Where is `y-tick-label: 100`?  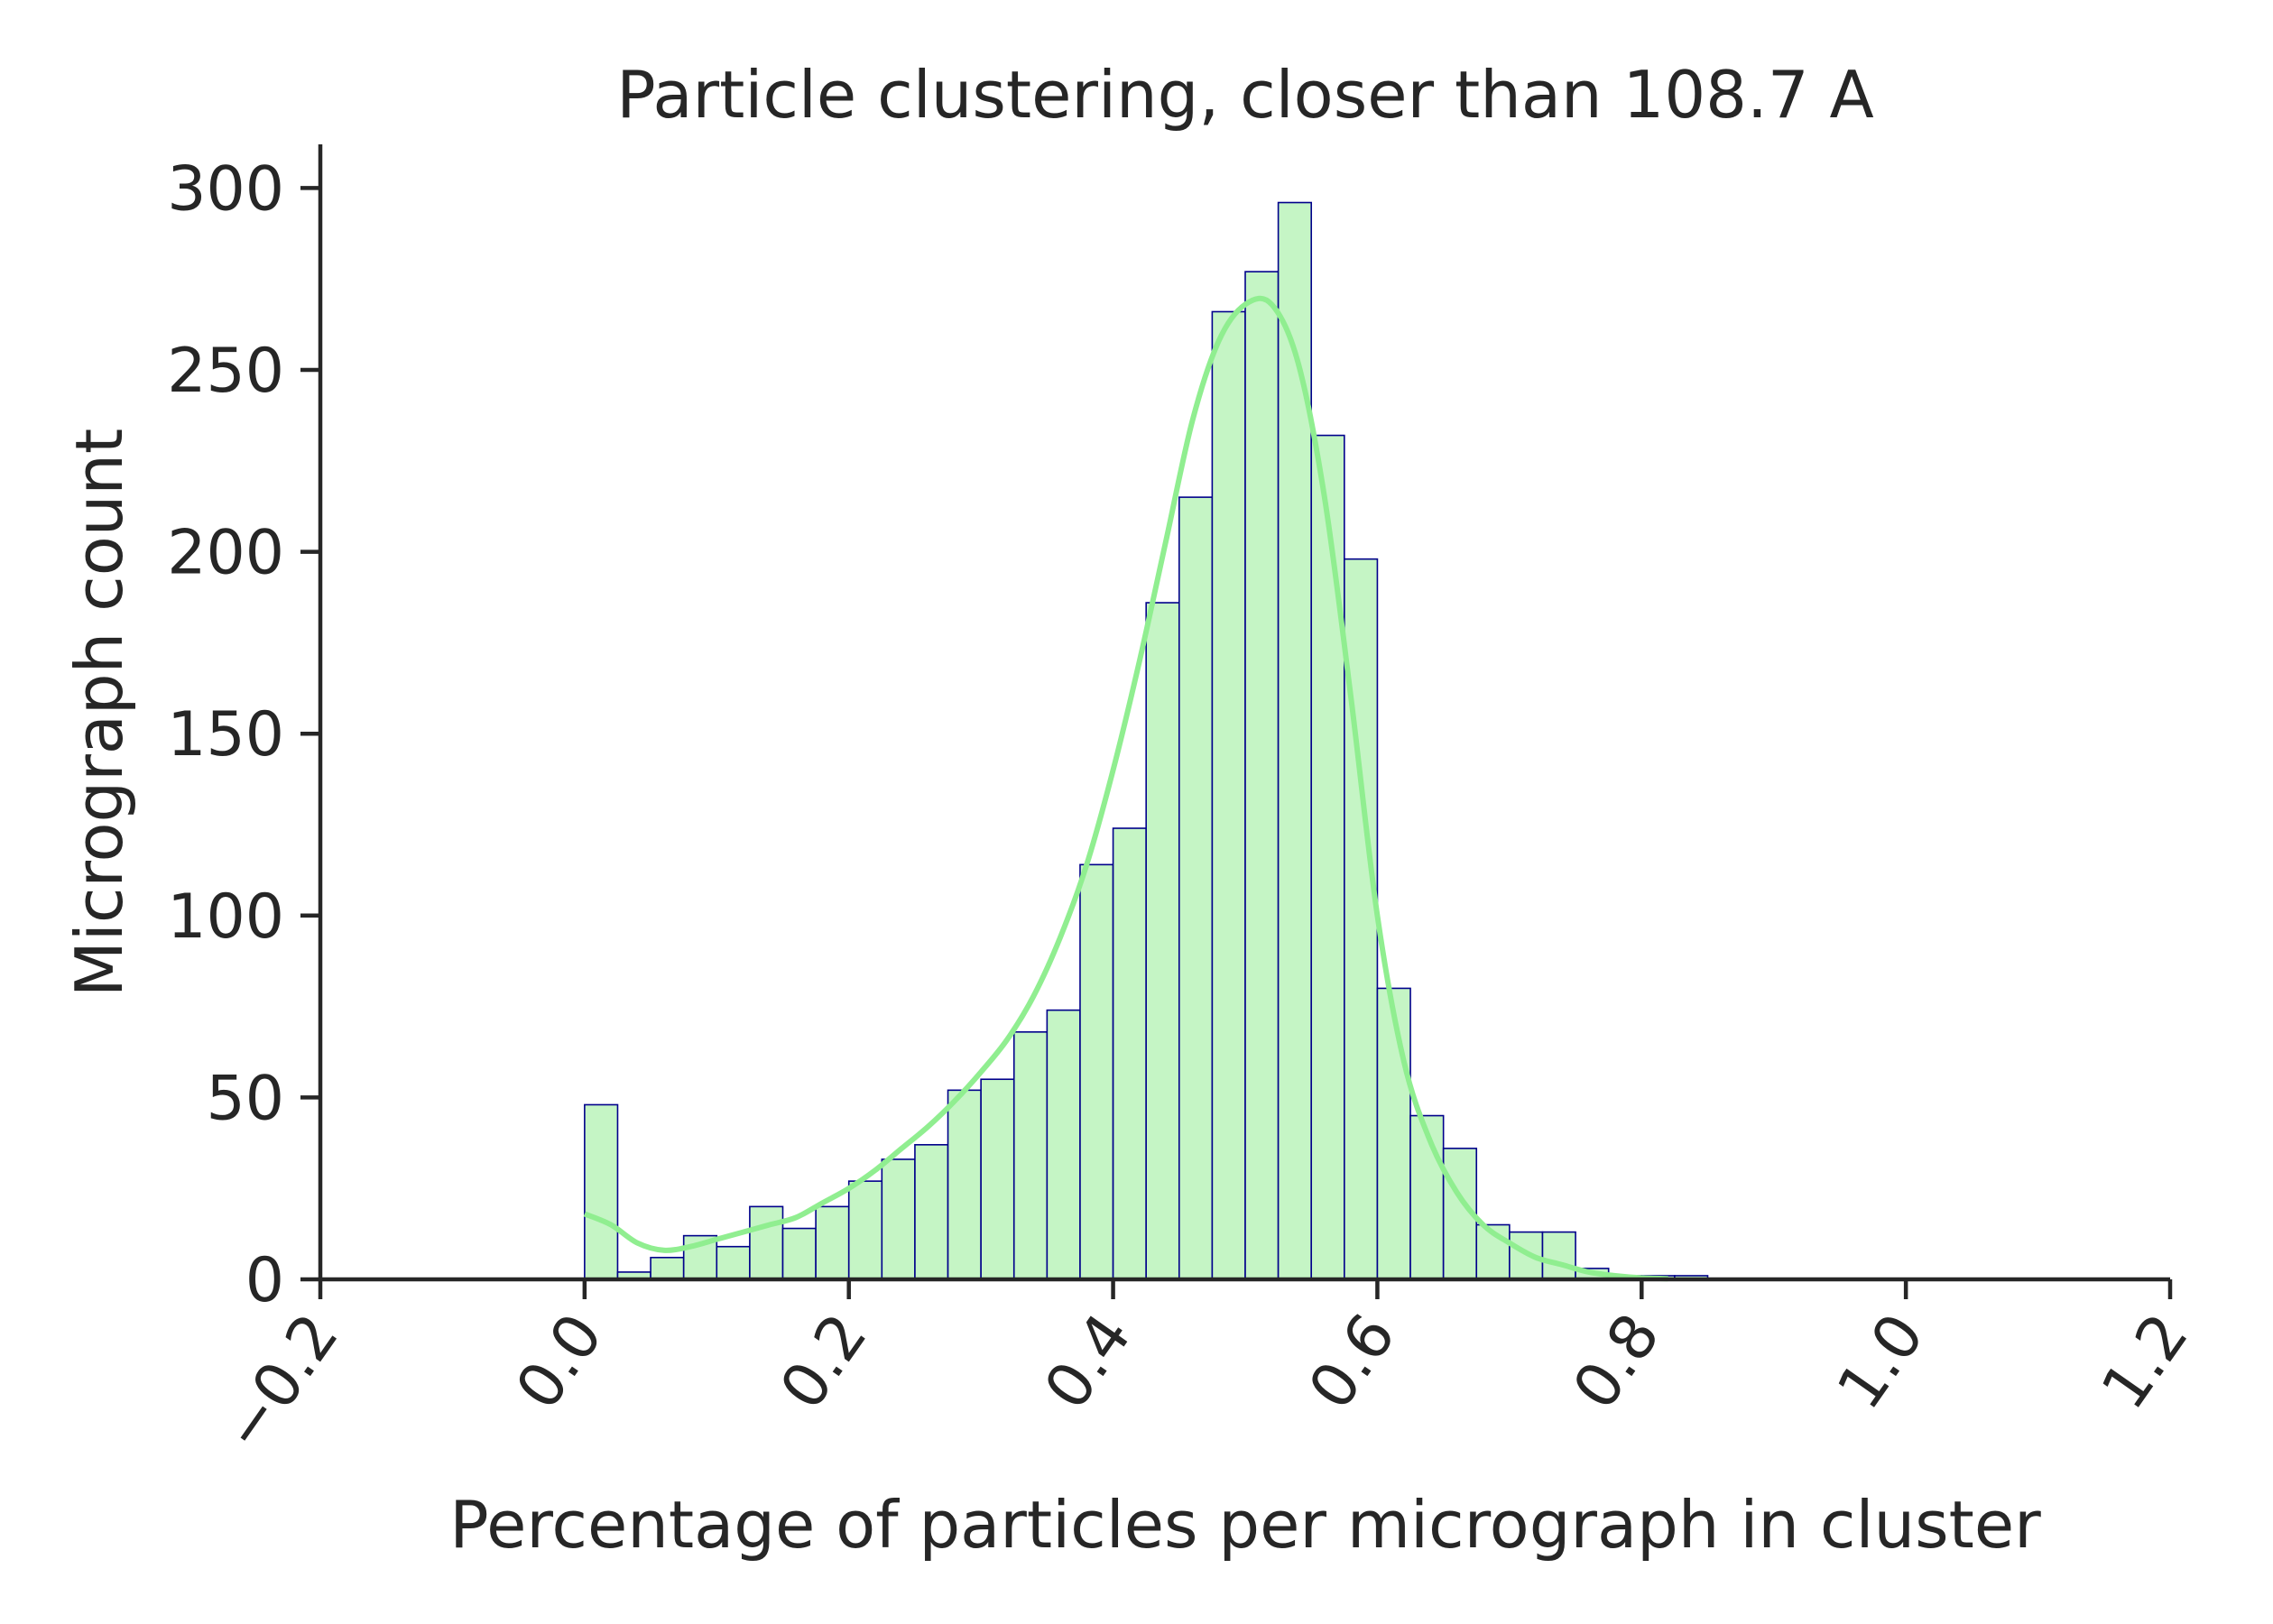
y-tick-label: 100 is located at coordinates (225, 917).